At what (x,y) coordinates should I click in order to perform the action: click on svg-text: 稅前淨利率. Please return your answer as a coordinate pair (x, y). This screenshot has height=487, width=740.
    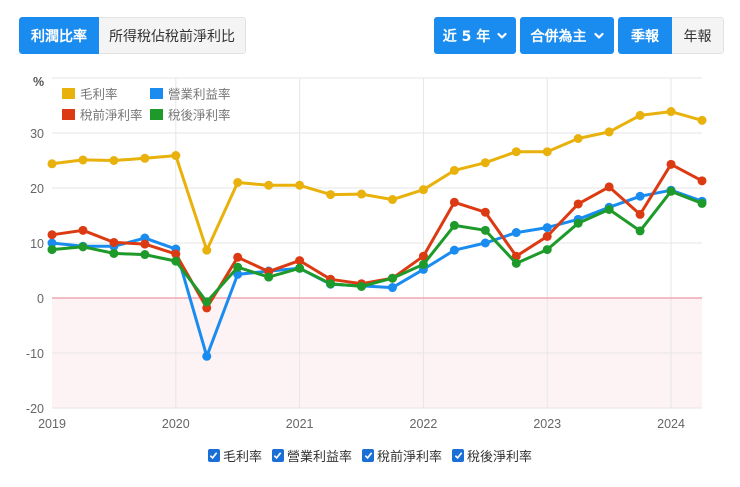
    Looking at the image, I should click on (111, 115).